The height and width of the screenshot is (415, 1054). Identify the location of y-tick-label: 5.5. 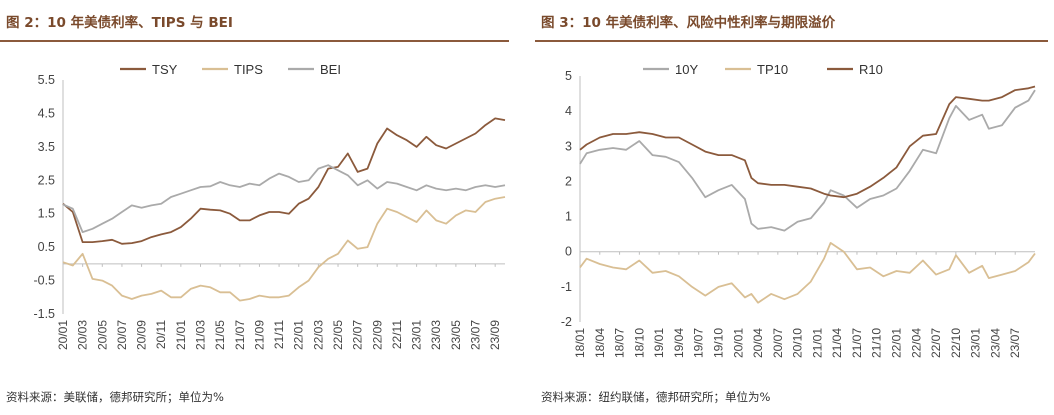
(46, 80).